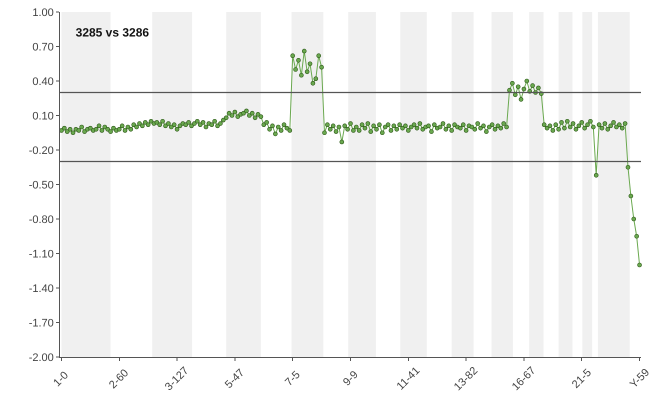 The width and height of the screenshot is (661, 401). Describe the element at coordinates (41, 254) in the screenshot. I see `y-tick-label: -1.10` at that location.